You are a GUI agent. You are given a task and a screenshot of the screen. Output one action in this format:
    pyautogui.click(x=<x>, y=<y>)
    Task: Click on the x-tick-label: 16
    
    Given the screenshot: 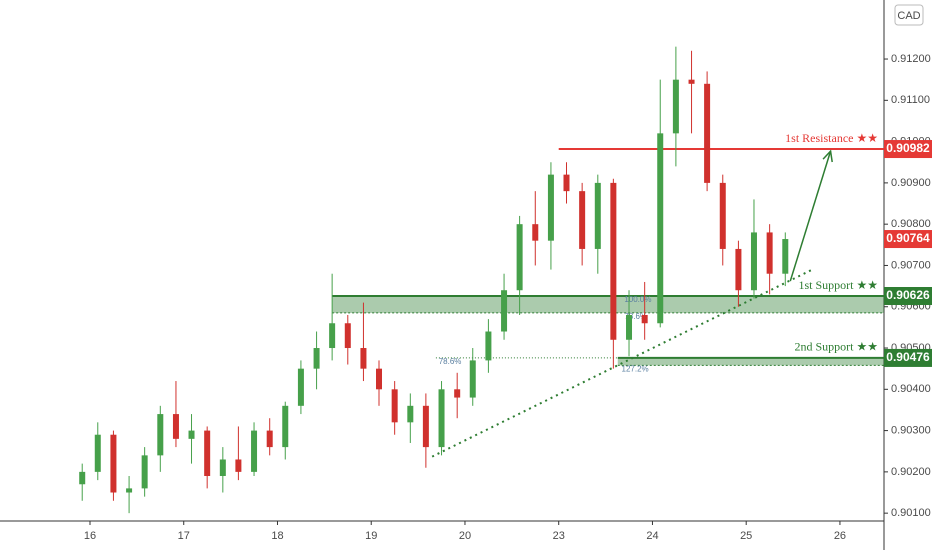 What is the action you would take?
    pyautogui.click(x=90, y=536)
    